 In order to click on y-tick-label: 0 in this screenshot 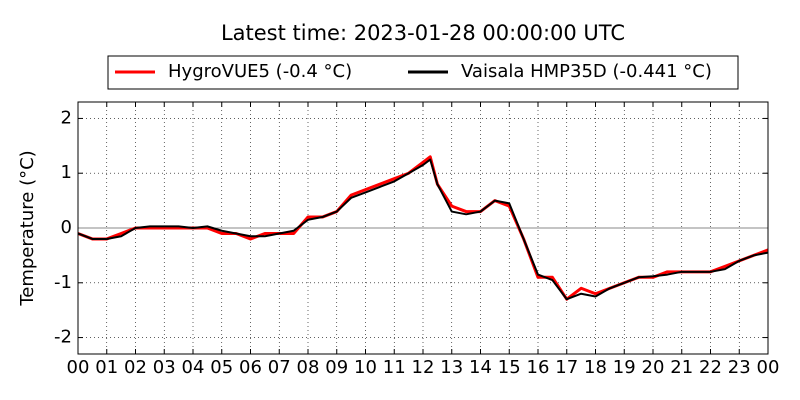, I will do `click(66, 227)`.